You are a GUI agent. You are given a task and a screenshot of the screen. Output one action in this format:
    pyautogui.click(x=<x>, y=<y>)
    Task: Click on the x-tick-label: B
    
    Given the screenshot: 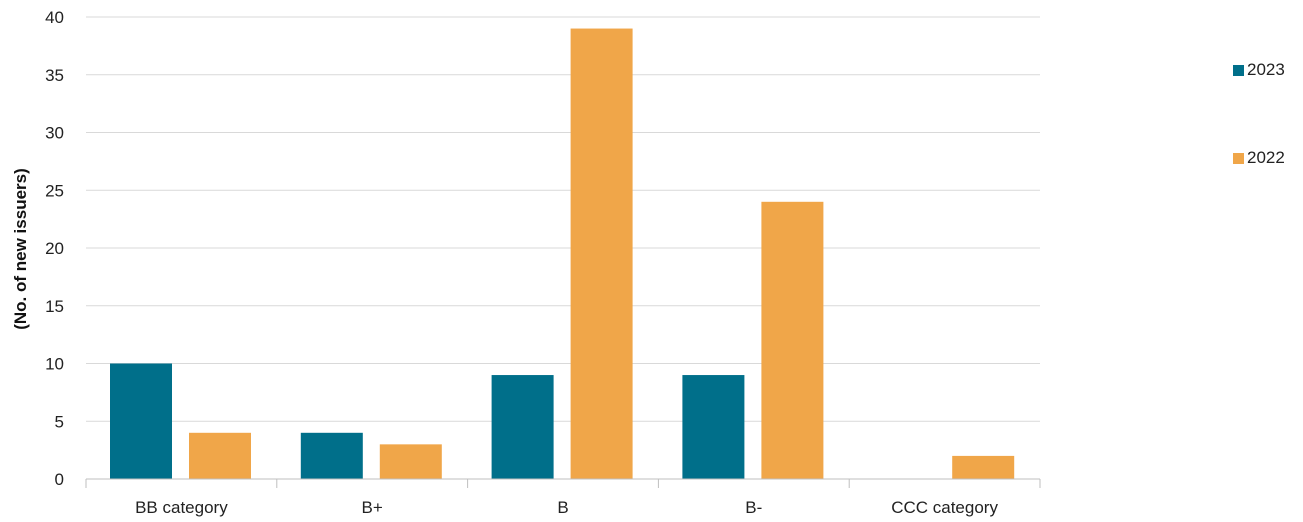 What is the action you would take?
    pyautogui.click(x=562, y=507)
    